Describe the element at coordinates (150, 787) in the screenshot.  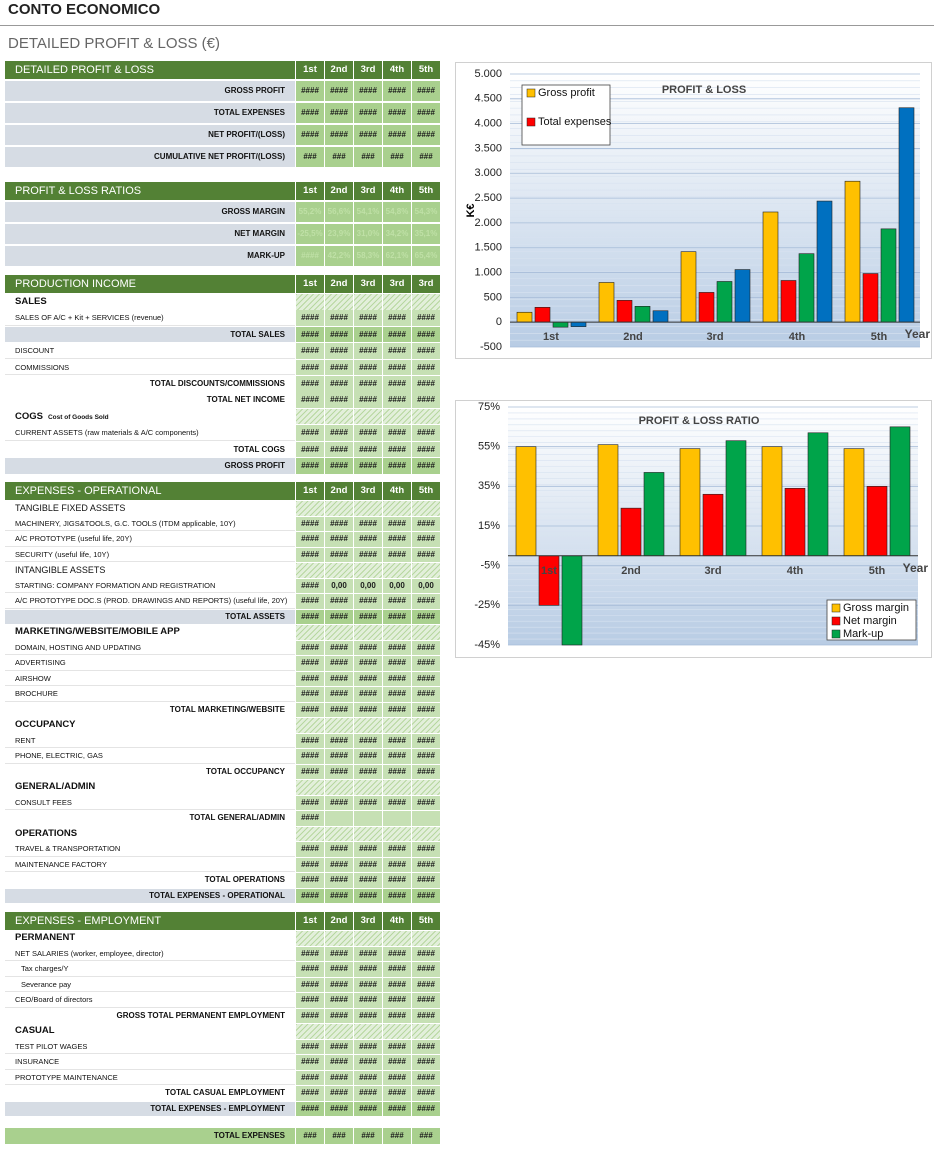
I see `row-label: GENERAL/ADMIN` at that location.